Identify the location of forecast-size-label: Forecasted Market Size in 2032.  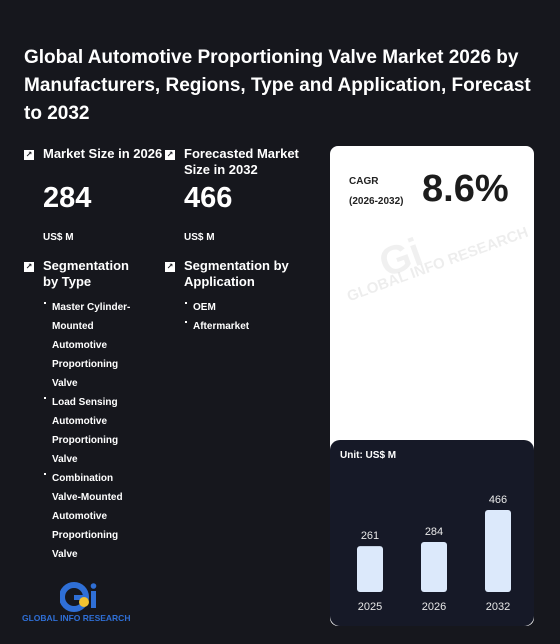
(241, 161).